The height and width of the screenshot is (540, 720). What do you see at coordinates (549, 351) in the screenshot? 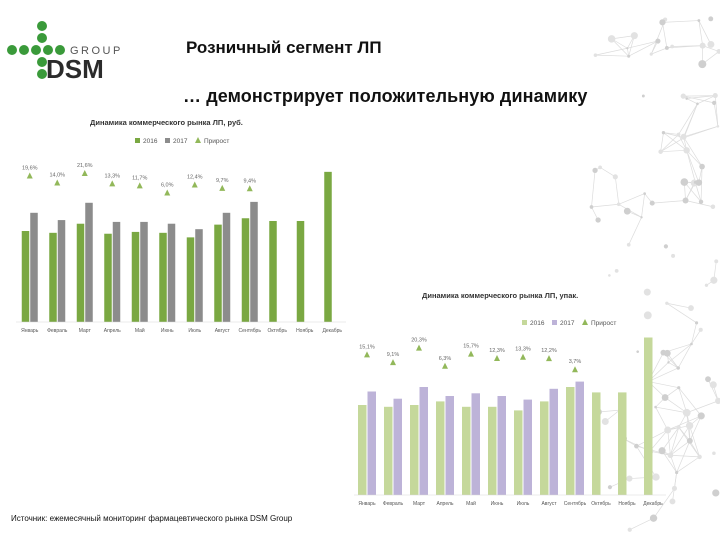
I see `growth-label-8: 12,2%` at bounding box center [549, 351].